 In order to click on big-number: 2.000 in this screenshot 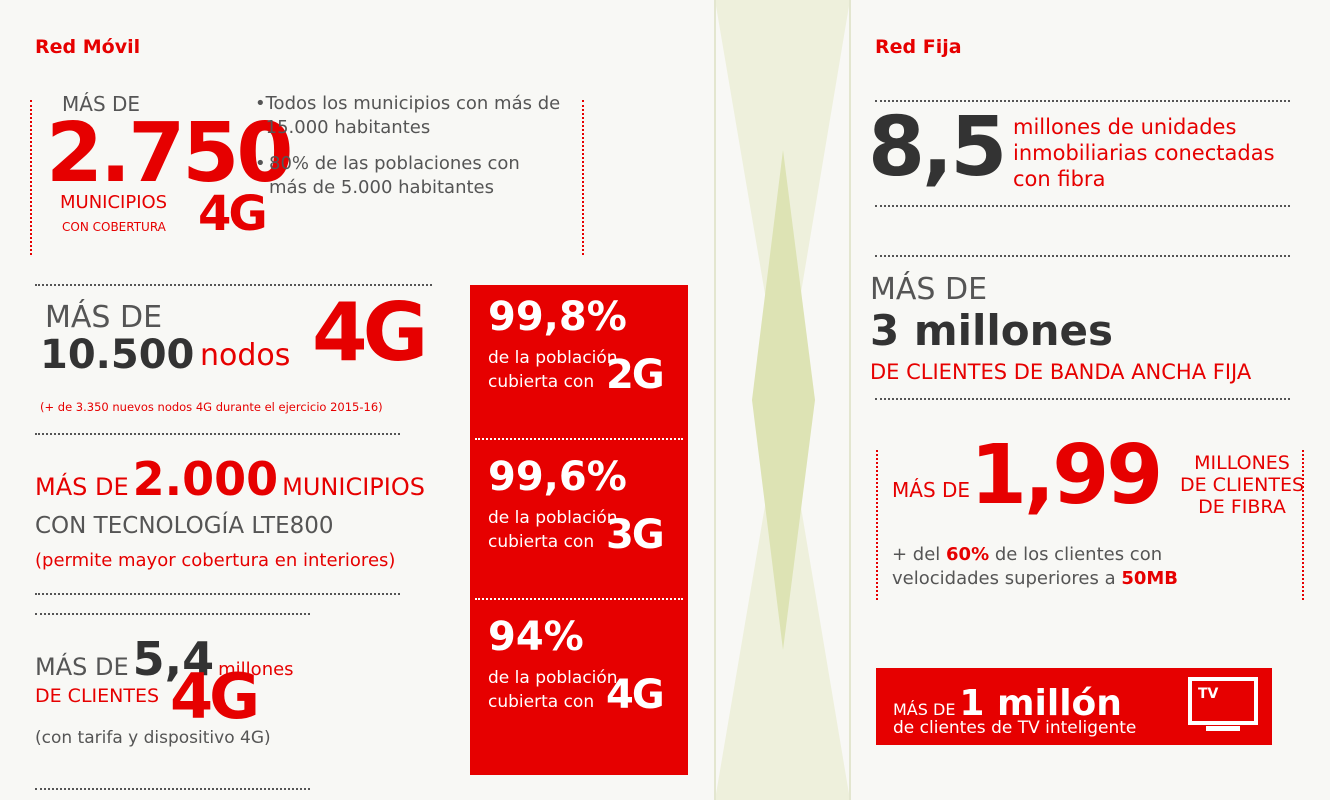, I will do `click(205, 479)`.